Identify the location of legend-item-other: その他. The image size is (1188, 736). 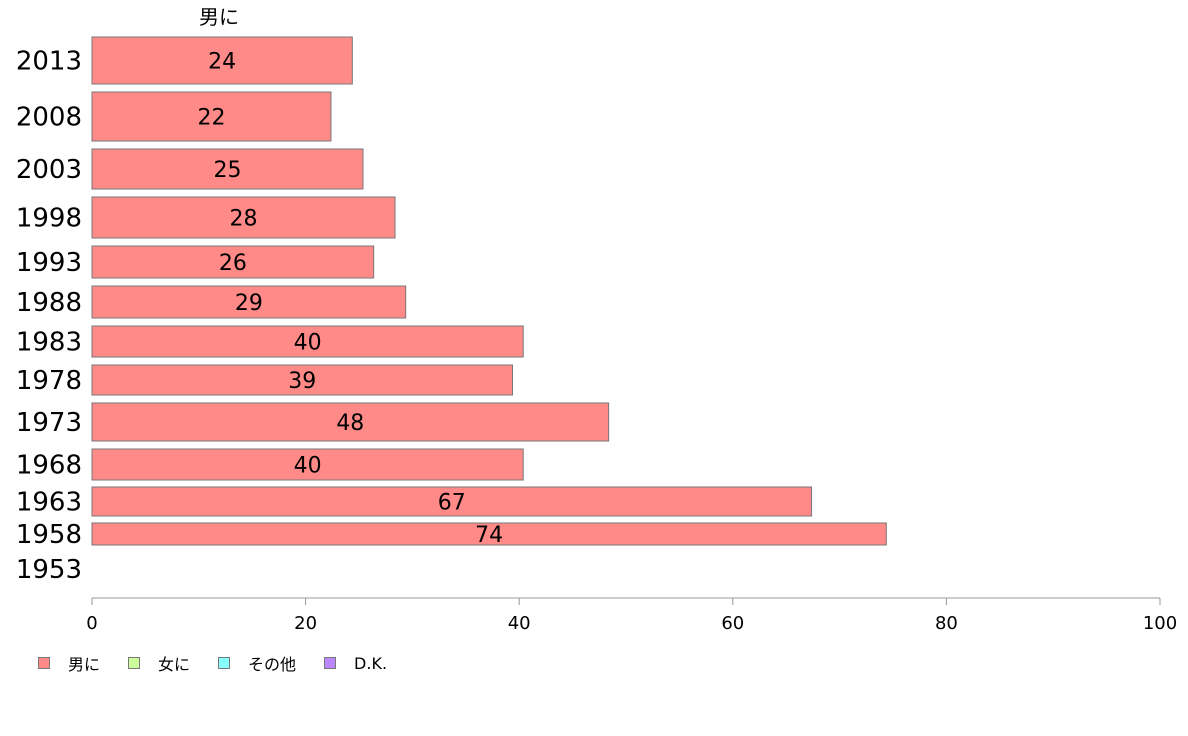
(257, 663).